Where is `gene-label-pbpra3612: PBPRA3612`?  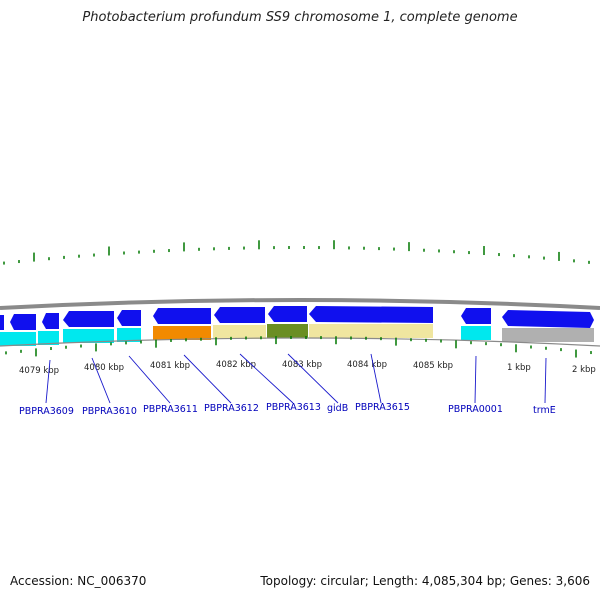 gene-label-pbpra3612: PBPRA3612 is located at coordinates (231, 408).